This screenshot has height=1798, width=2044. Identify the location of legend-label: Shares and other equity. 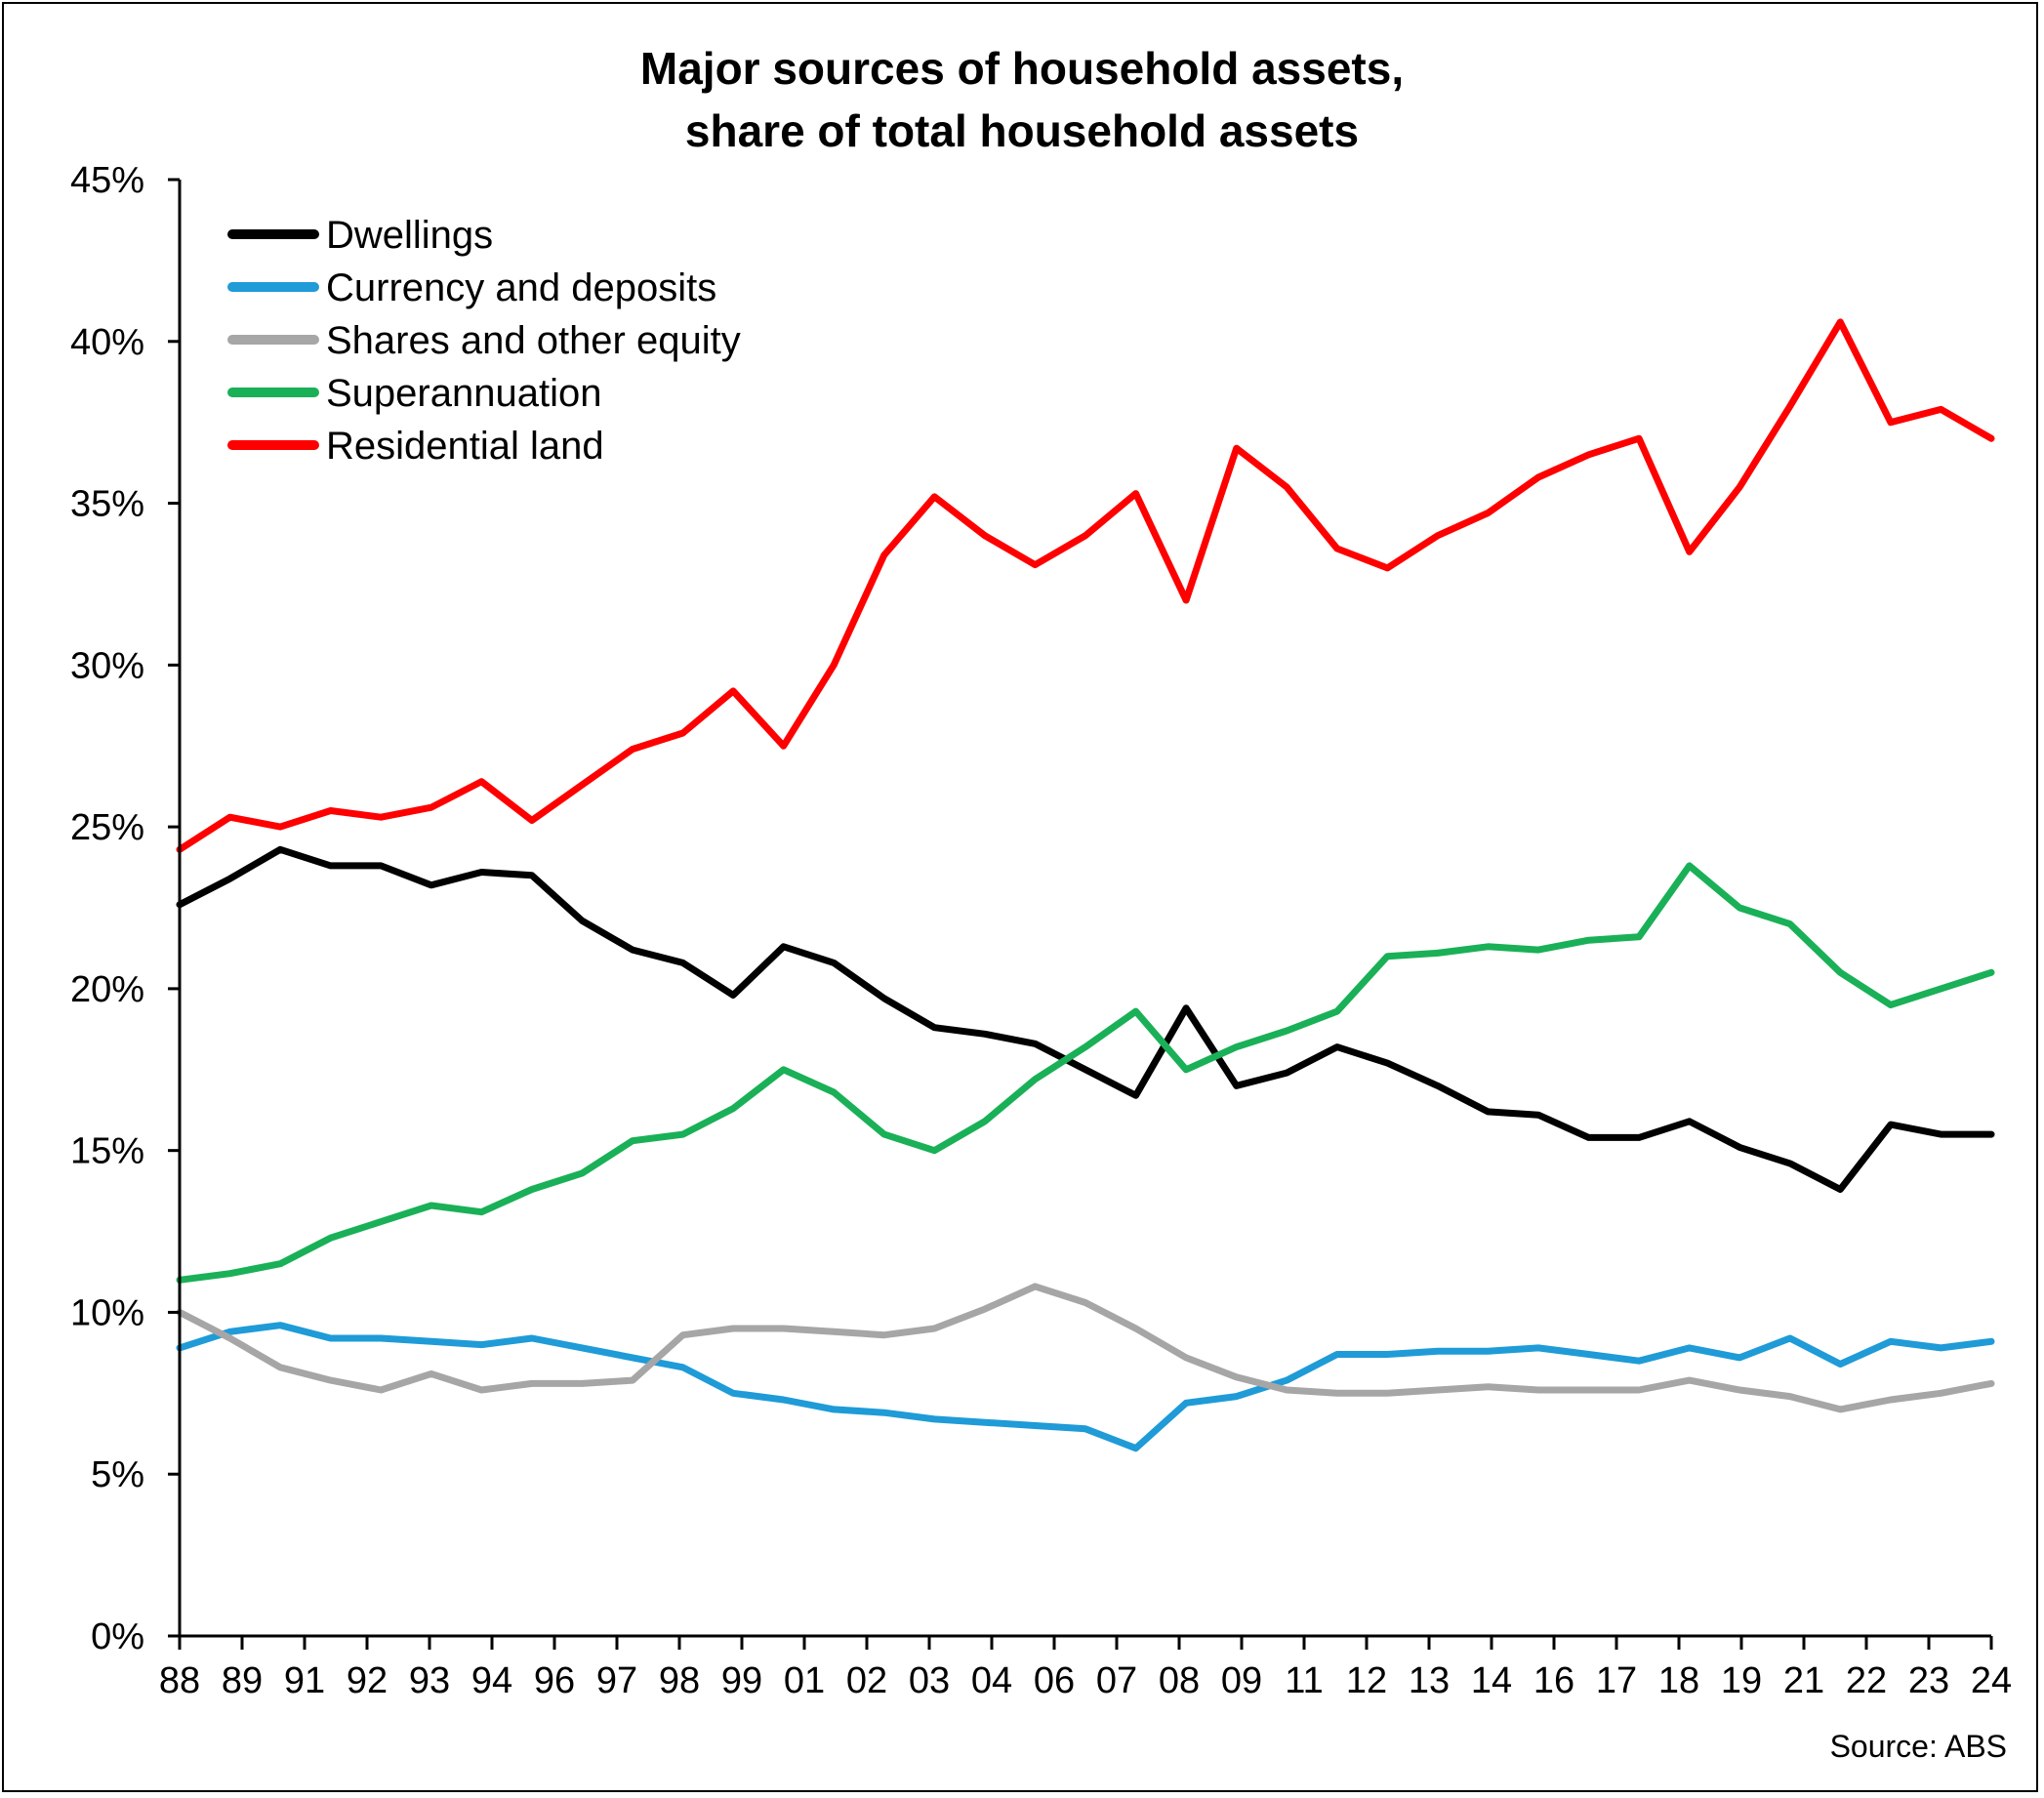
(533, 340).